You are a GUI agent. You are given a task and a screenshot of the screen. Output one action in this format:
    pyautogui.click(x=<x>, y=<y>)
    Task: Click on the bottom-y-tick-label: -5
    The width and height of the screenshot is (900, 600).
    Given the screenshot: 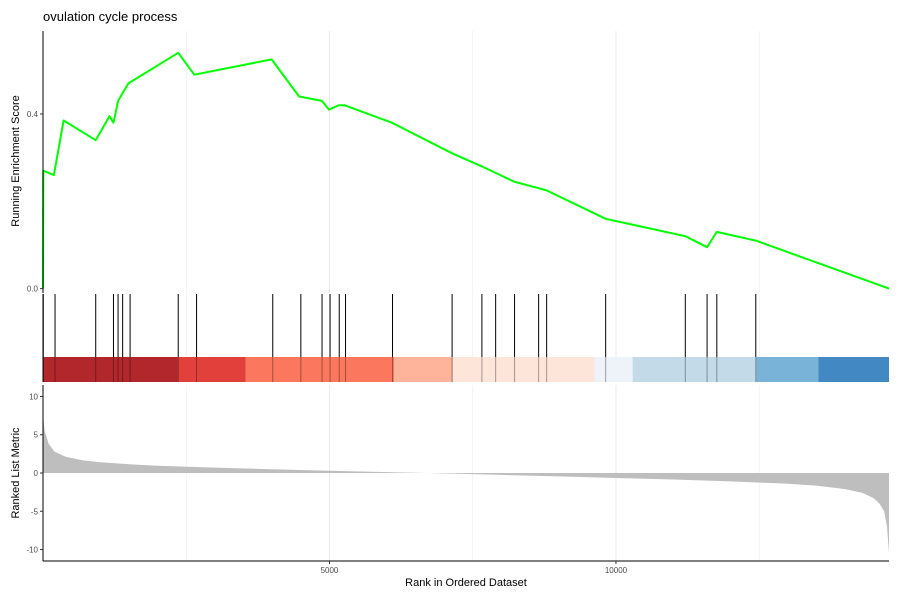 What is the action you would take?
    pyautogui.click(x=35, y=511)
    